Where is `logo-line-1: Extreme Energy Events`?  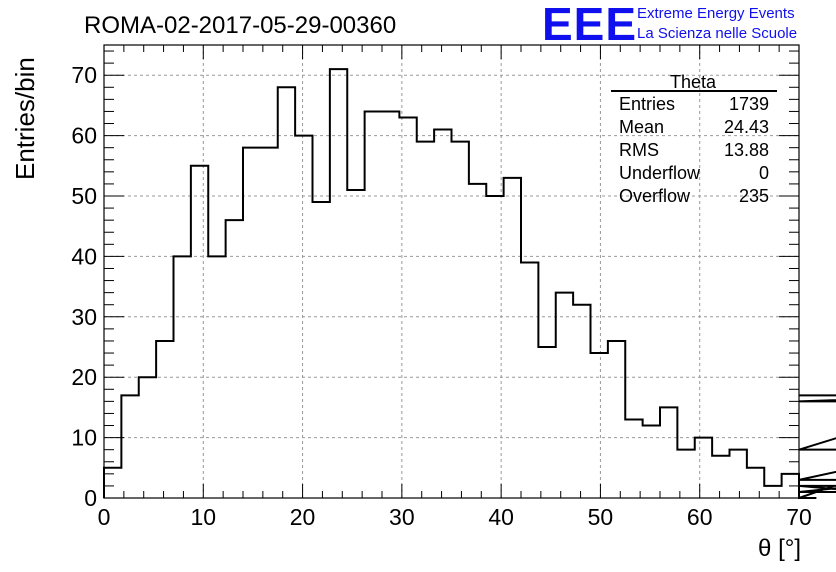 logo-line-1: Extreme Energy Events is located at coordinates (716, 13).